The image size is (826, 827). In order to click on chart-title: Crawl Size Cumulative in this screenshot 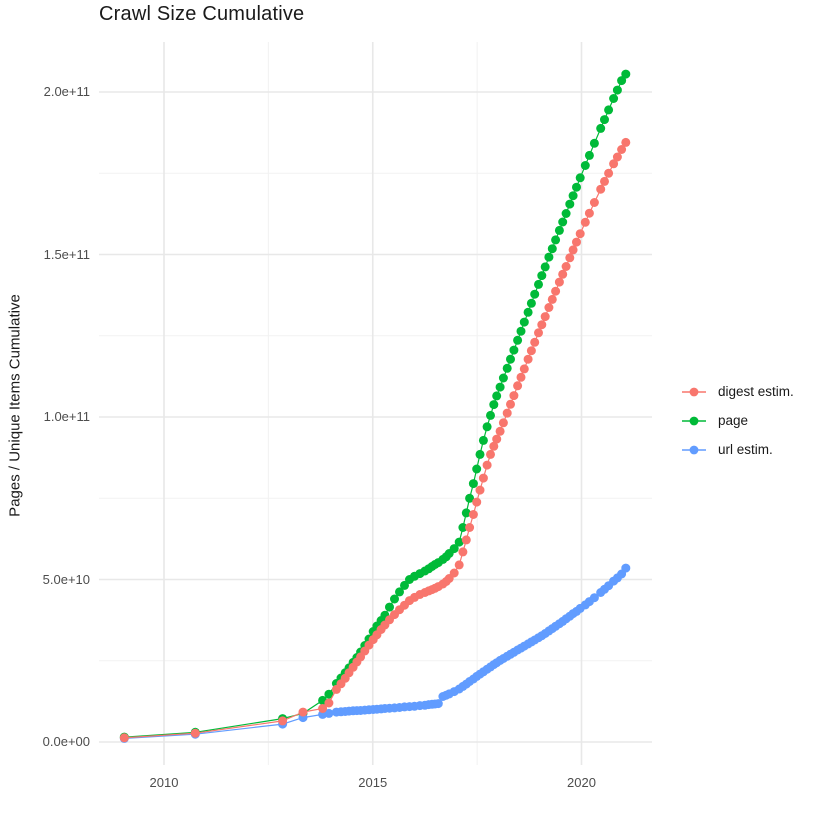, I will do `click(202, 14)`.